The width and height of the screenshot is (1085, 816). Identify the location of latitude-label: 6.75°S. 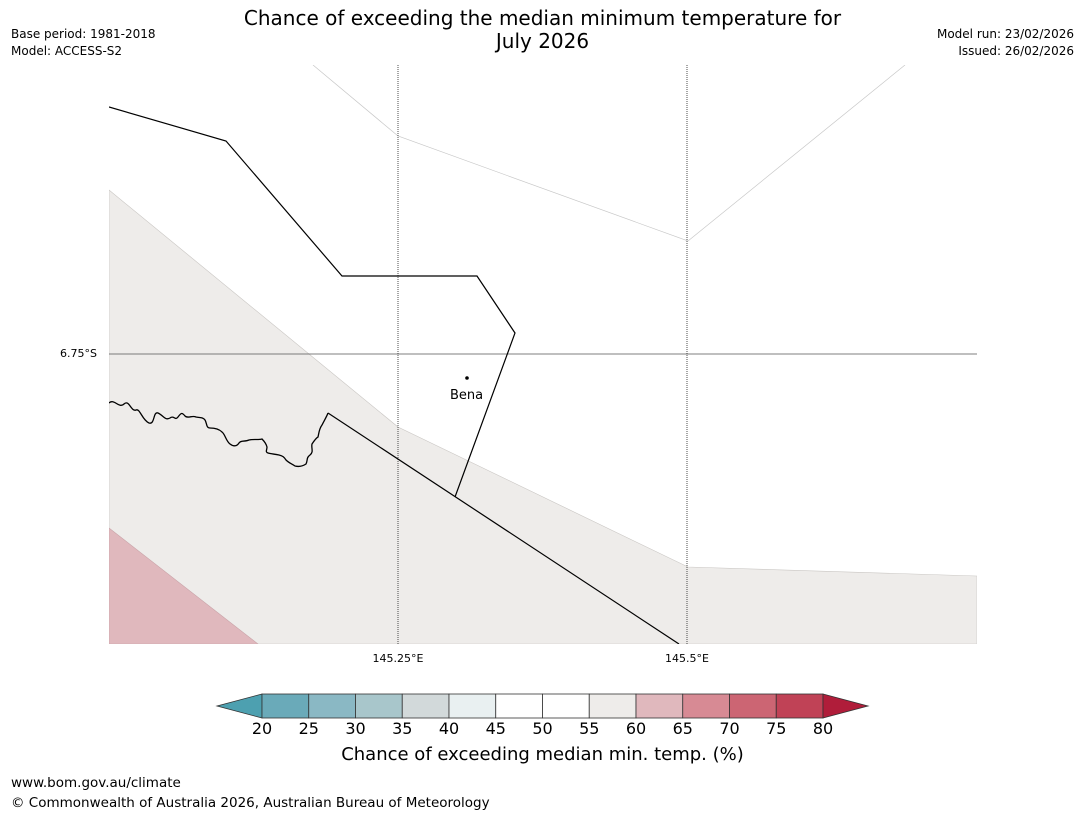
(78, 353).